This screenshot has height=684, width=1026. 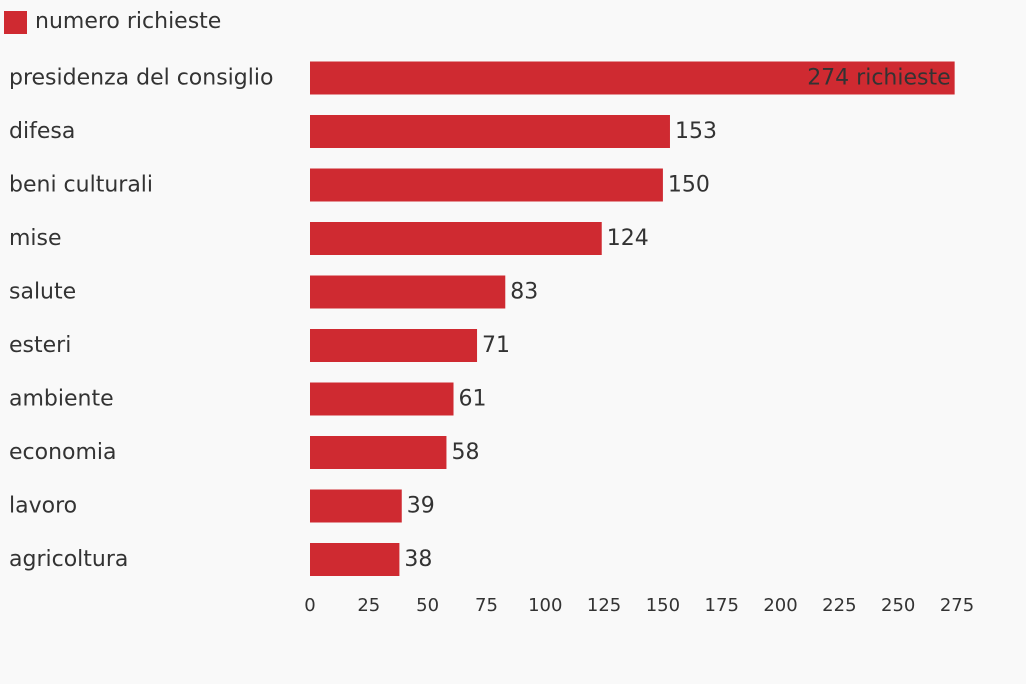 I want to click on x-tick-label: 75, so click(x=486, y=605).